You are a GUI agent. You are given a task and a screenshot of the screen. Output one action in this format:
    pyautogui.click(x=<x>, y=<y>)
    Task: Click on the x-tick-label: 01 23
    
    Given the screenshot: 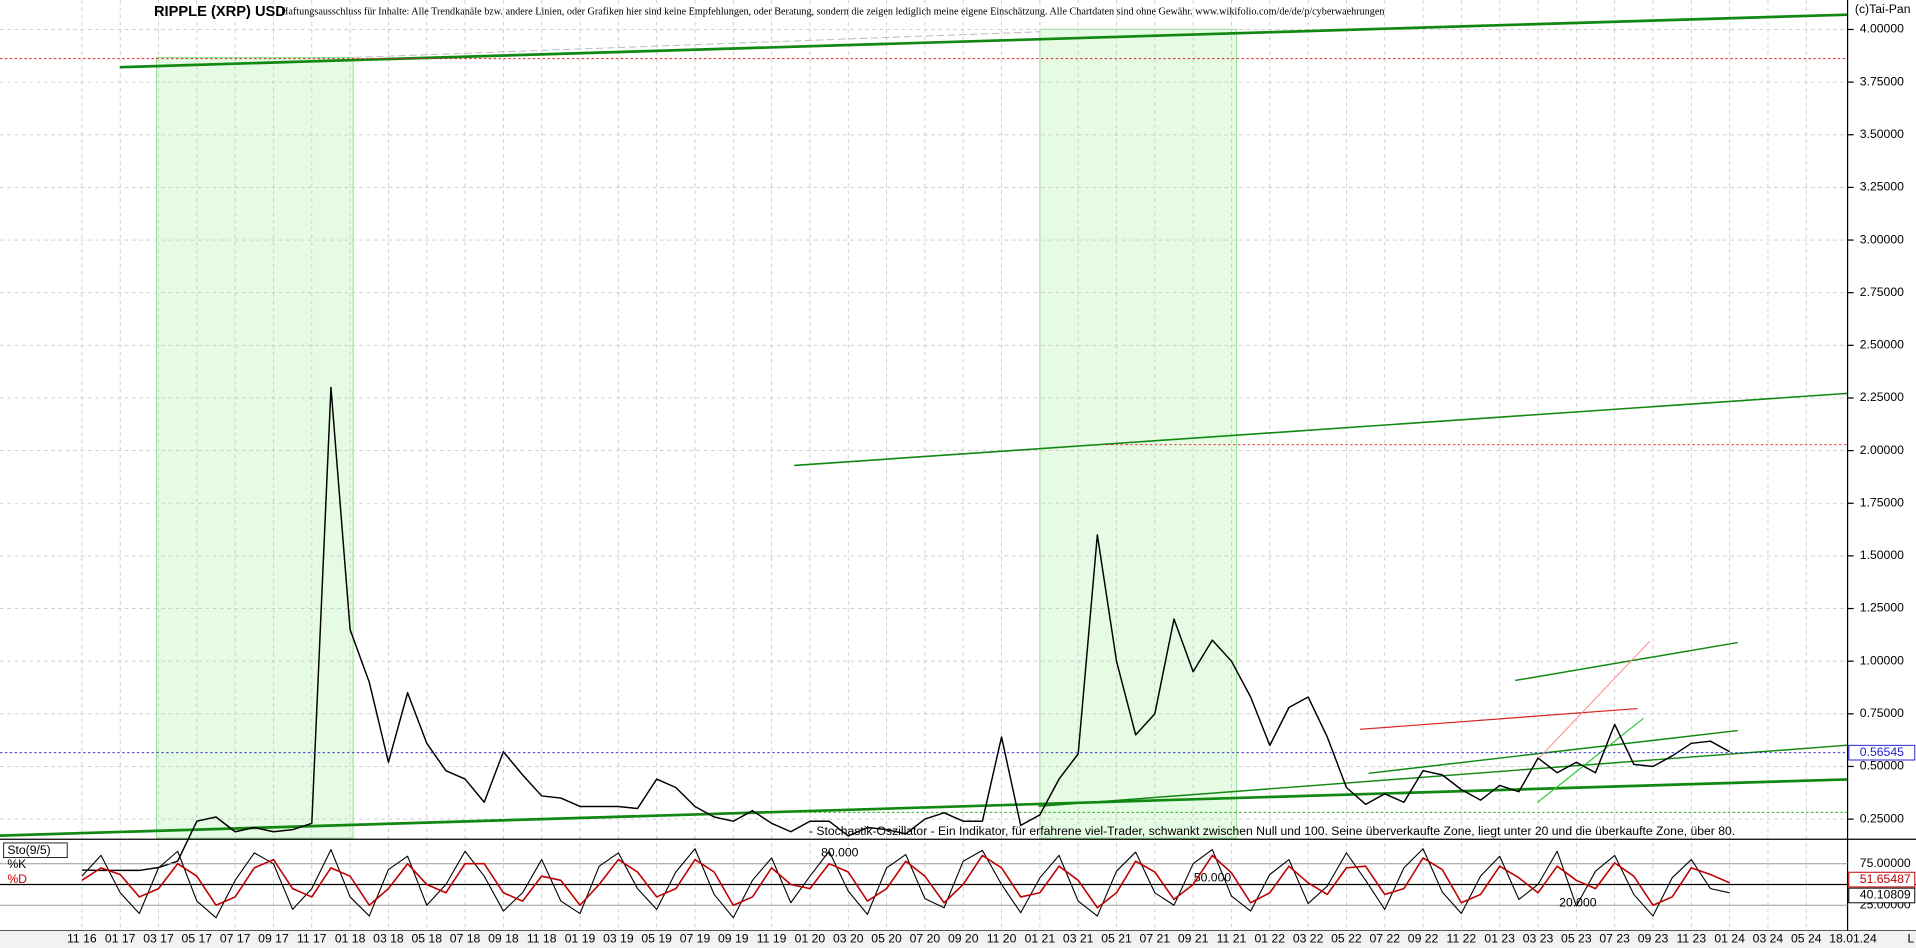 What is the action you would take?
    pyautogui.click(x=1499, y=939)
    